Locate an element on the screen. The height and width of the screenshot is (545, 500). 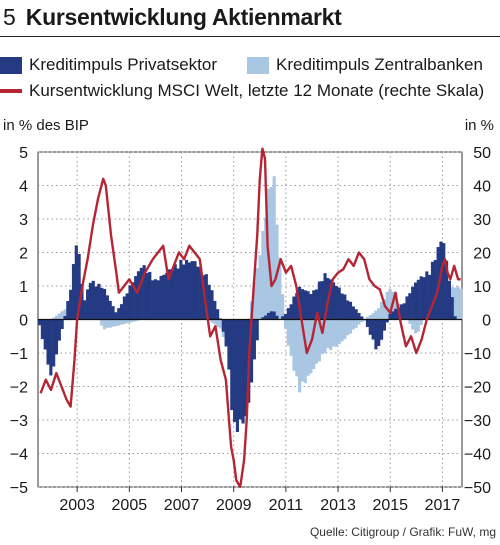
left-tick-label: 5 is located at coordinates (23, 153).